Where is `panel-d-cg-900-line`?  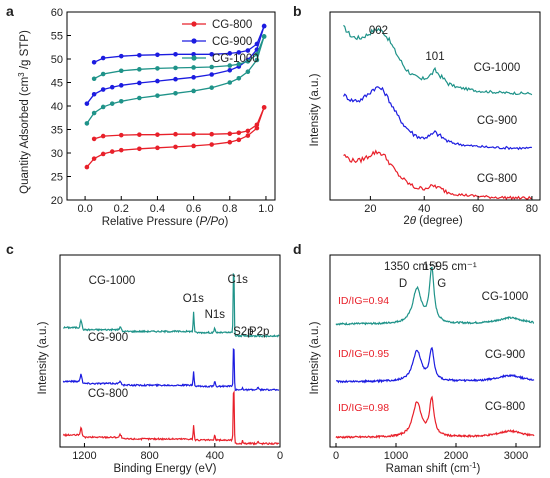 panel-d-cg-900-line is located at coordinates (435, 365).